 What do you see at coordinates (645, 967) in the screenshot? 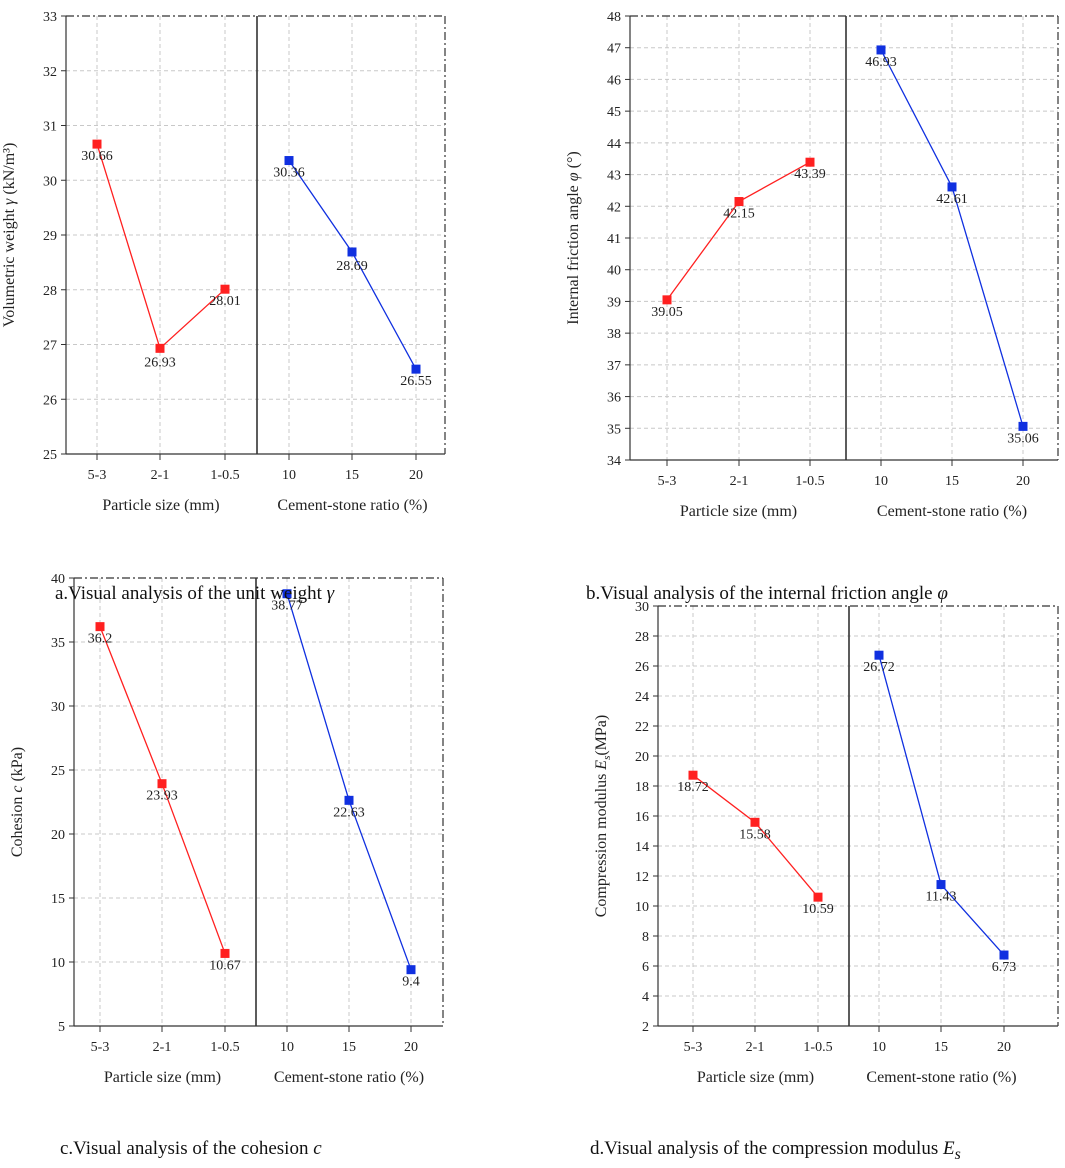
I see `y-tick-label: 6` at bounding box center [645, 967].